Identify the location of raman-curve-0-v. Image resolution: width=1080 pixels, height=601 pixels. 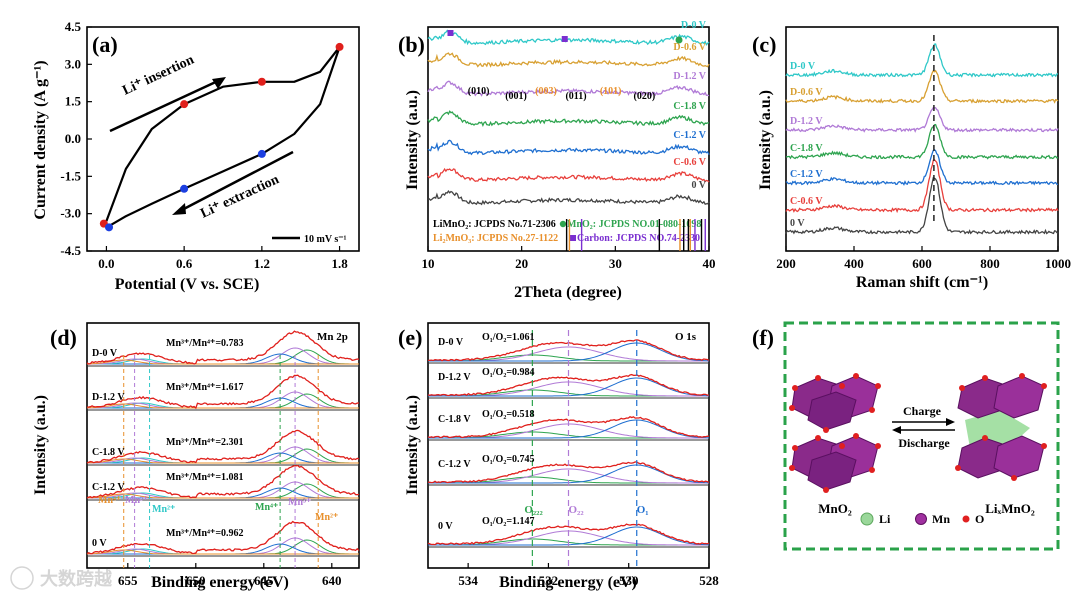
(922, 205).